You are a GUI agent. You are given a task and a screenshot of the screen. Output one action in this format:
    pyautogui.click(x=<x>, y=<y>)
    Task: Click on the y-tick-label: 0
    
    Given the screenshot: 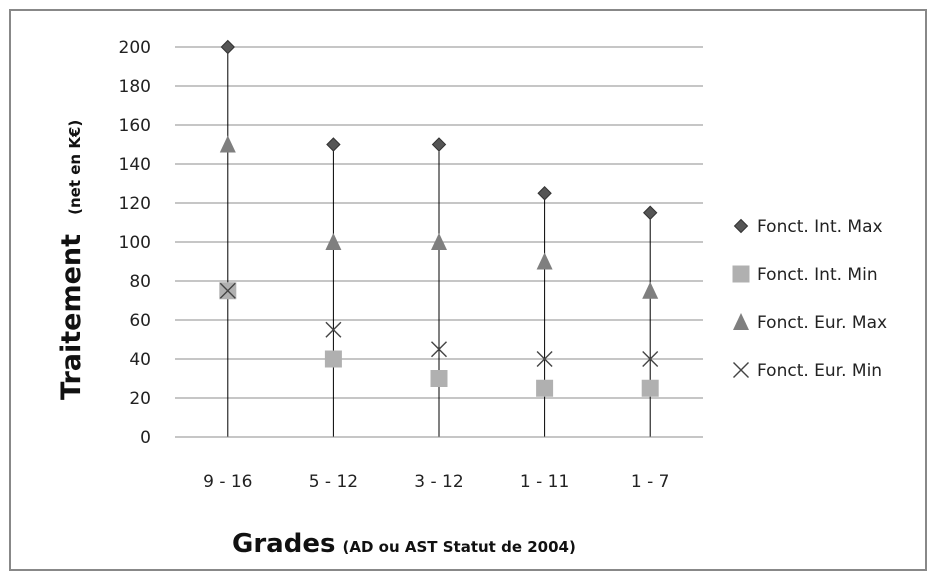 What is the action you would take?
    pyautogui.click(x=145, y=438)
    